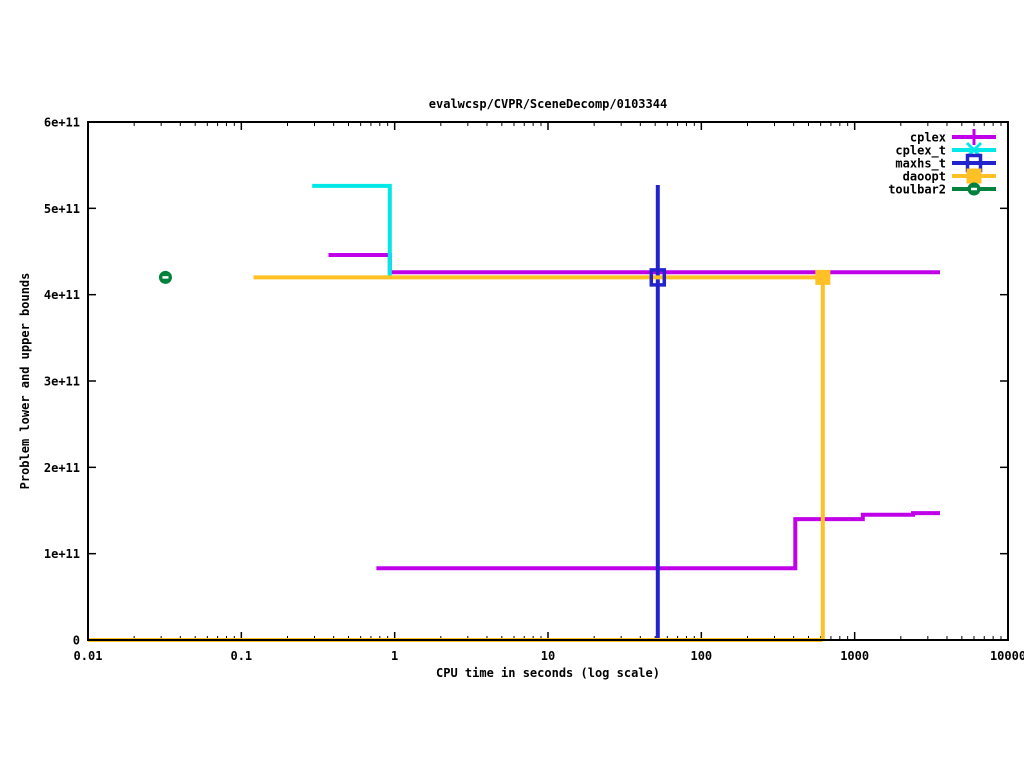 The height and width of the screenshot is (768, 1024). I want to click on series-daoopt-marker, so click(823, 277).